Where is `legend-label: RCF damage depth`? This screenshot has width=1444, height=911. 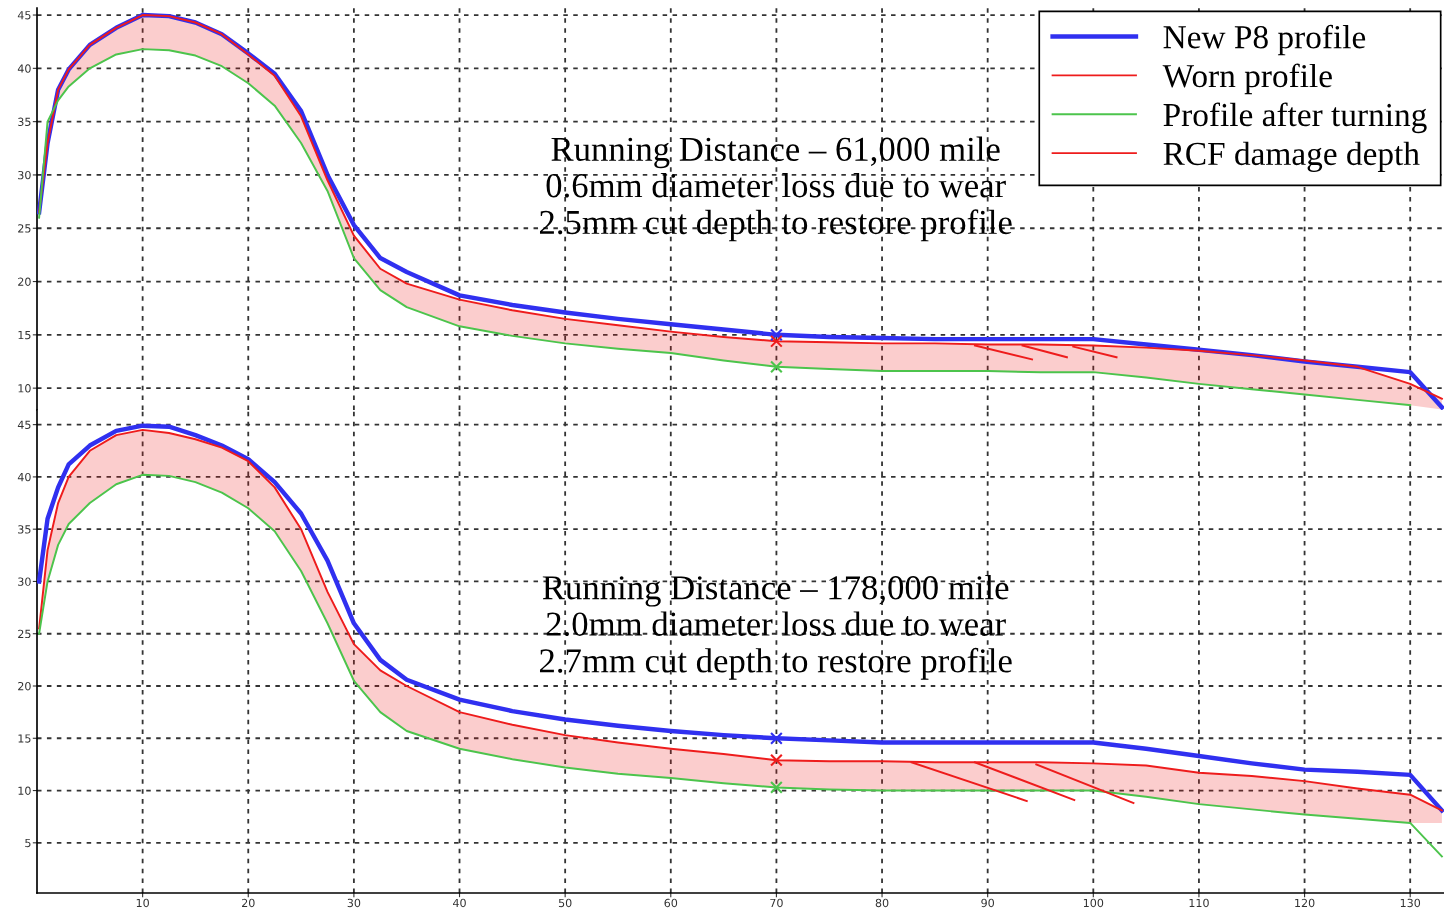
legend-label: RCF damage depth is located at coordinates (1291, 156).